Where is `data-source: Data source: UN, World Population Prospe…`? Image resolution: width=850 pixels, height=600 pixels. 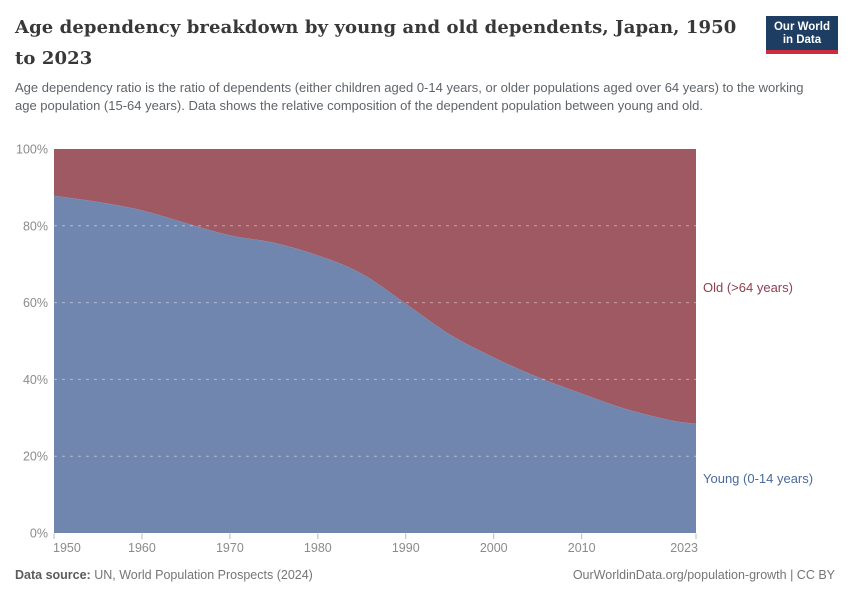
data-source: Data source: UN, World Population Prospe… is located at coordinates (164, 575).